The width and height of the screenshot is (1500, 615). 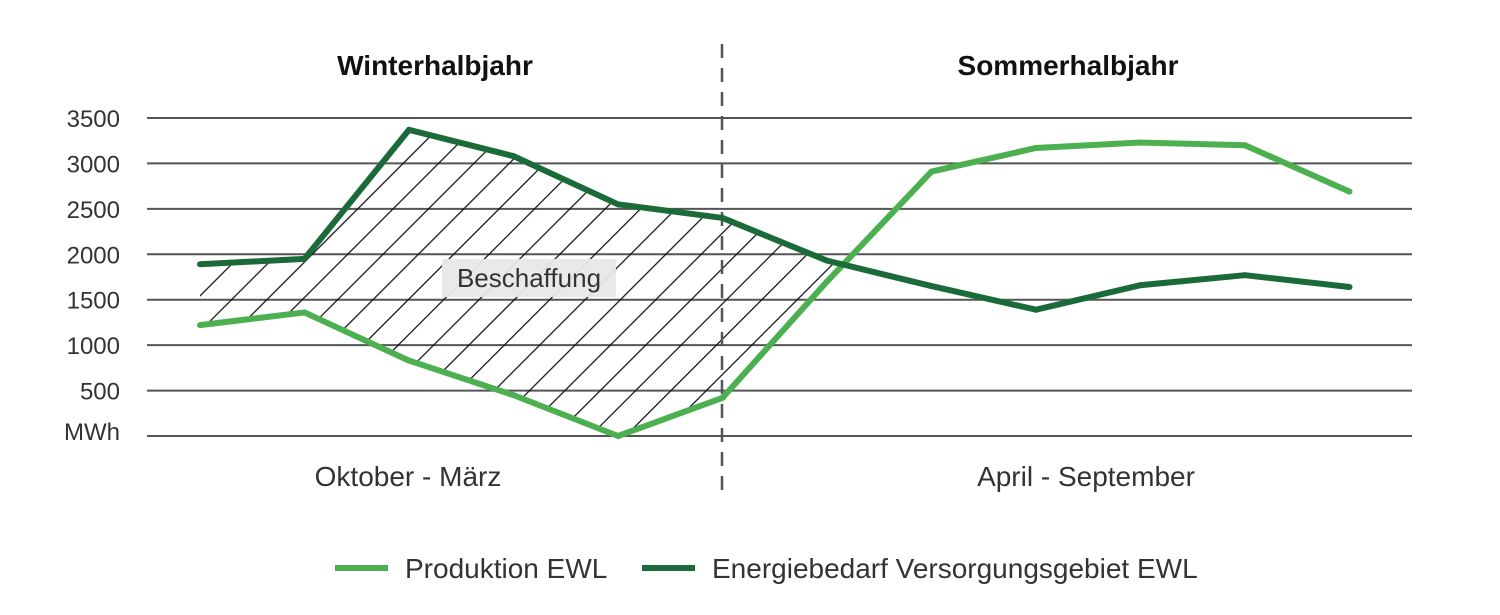 What do you see at coordinates (1068, 65) in the screenshot?
I see `section-title-summer: Sommerhalbjahr` at bounding box center [1068, 65].